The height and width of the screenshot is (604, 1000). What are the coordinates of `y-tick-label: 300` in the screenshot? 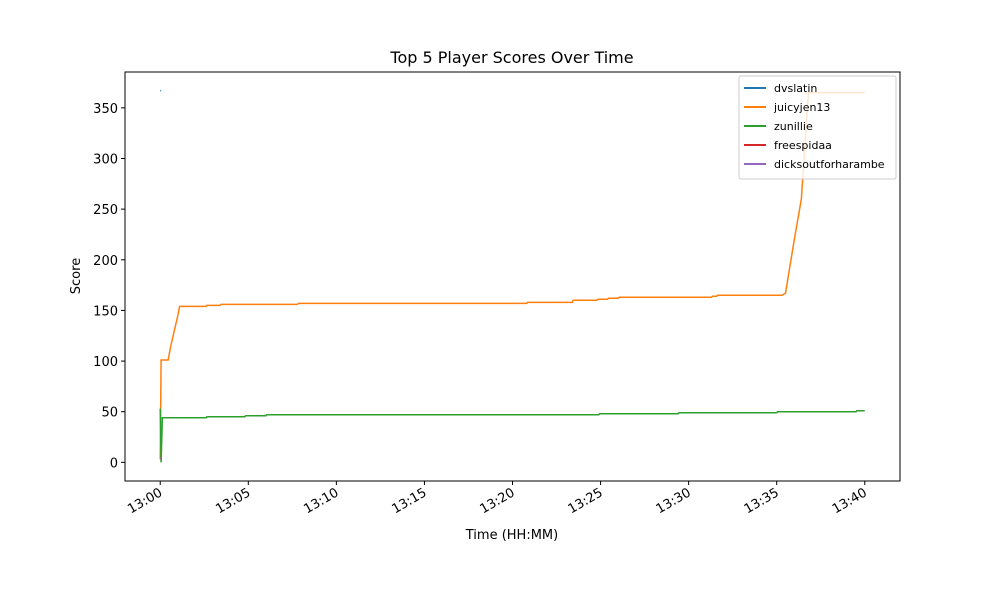 It's located at (105, 159).